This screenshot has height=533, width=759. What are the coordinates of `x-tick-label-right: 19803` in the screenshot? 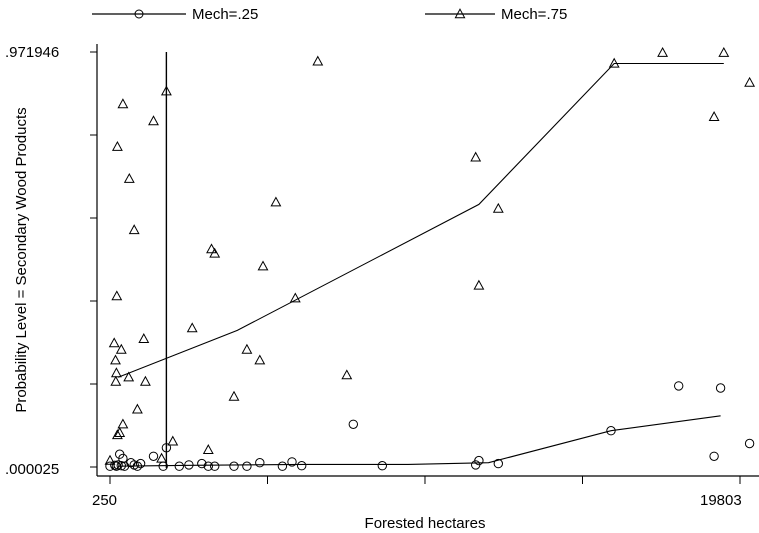 It's located at (721, 500).